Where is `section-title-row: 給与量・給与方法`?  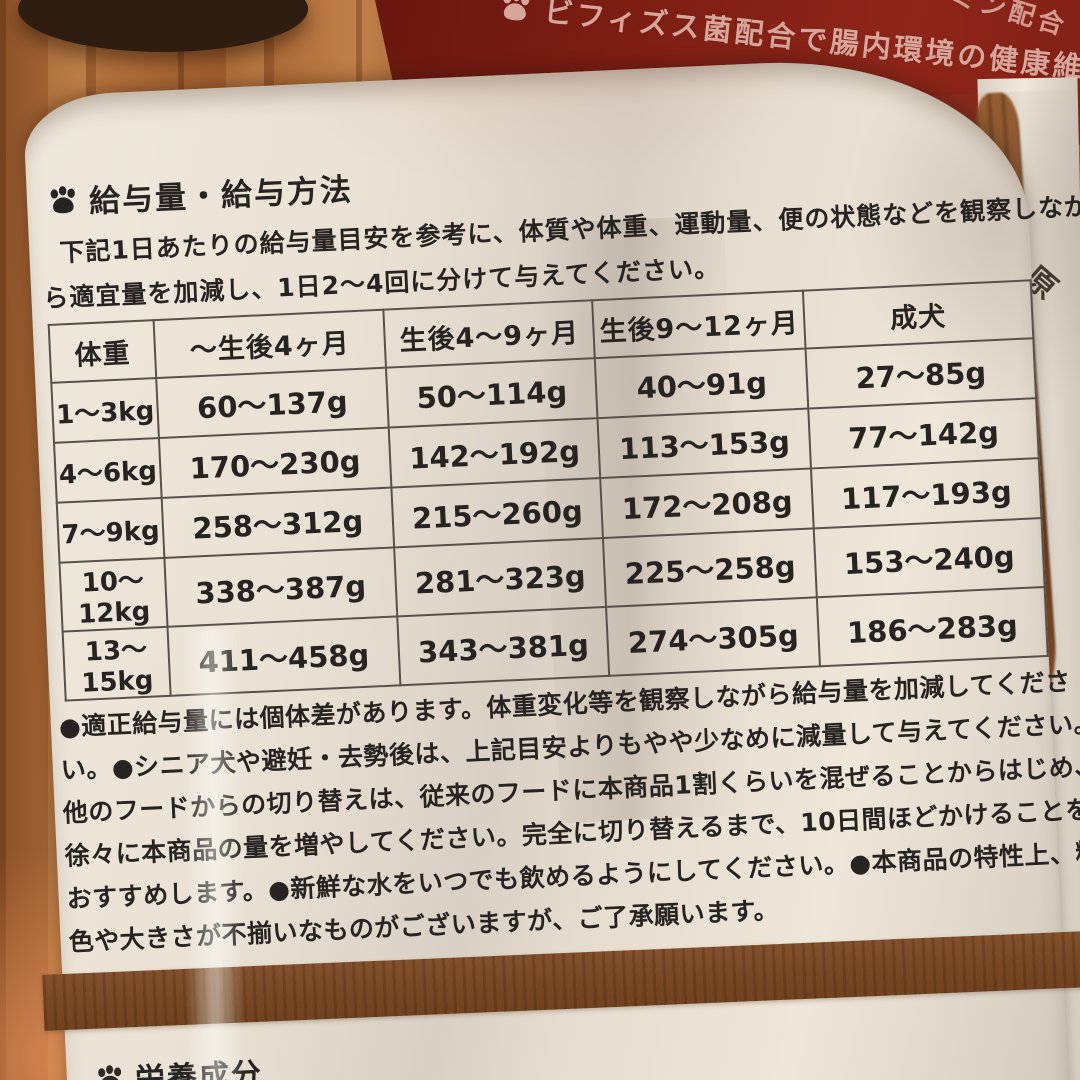
section-title-row: 給与量・給与方法 is located at coordinates (200, 193).